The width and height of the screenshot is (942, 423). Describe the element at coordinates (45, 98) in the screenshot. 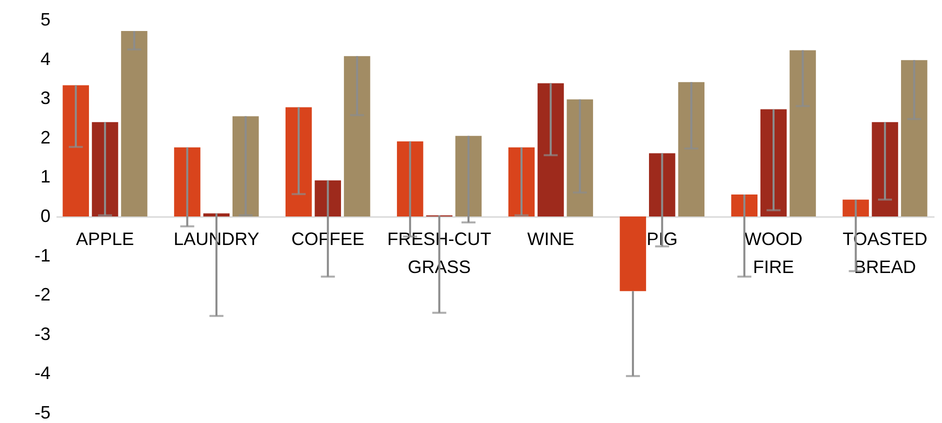

I see `y-tick-label: 3` at that location.